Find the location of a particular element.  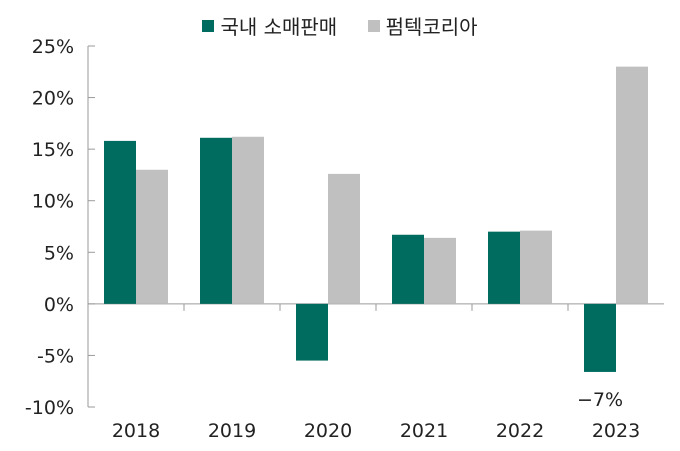

y-tick-label: 15% is located at coordinates (53, 150).